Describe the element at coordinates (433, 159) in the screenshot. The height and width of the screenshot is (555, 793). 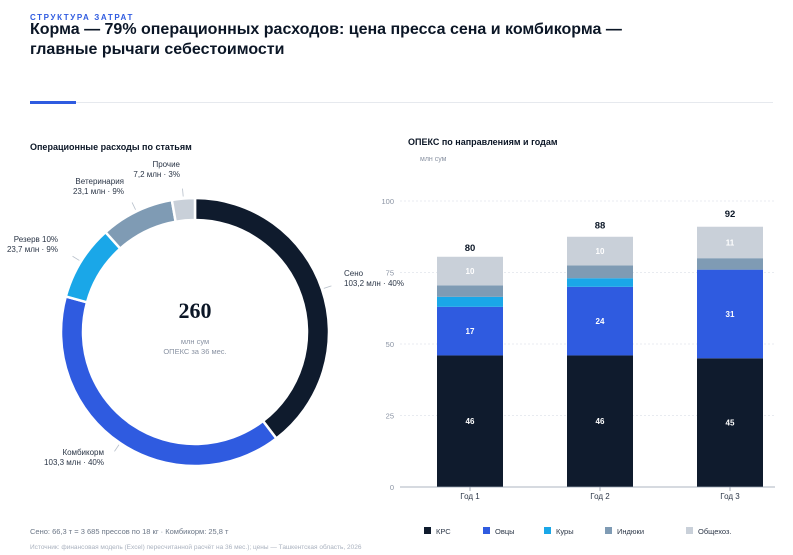
I see `bar-chart-unit-label: млн сум` at that location.